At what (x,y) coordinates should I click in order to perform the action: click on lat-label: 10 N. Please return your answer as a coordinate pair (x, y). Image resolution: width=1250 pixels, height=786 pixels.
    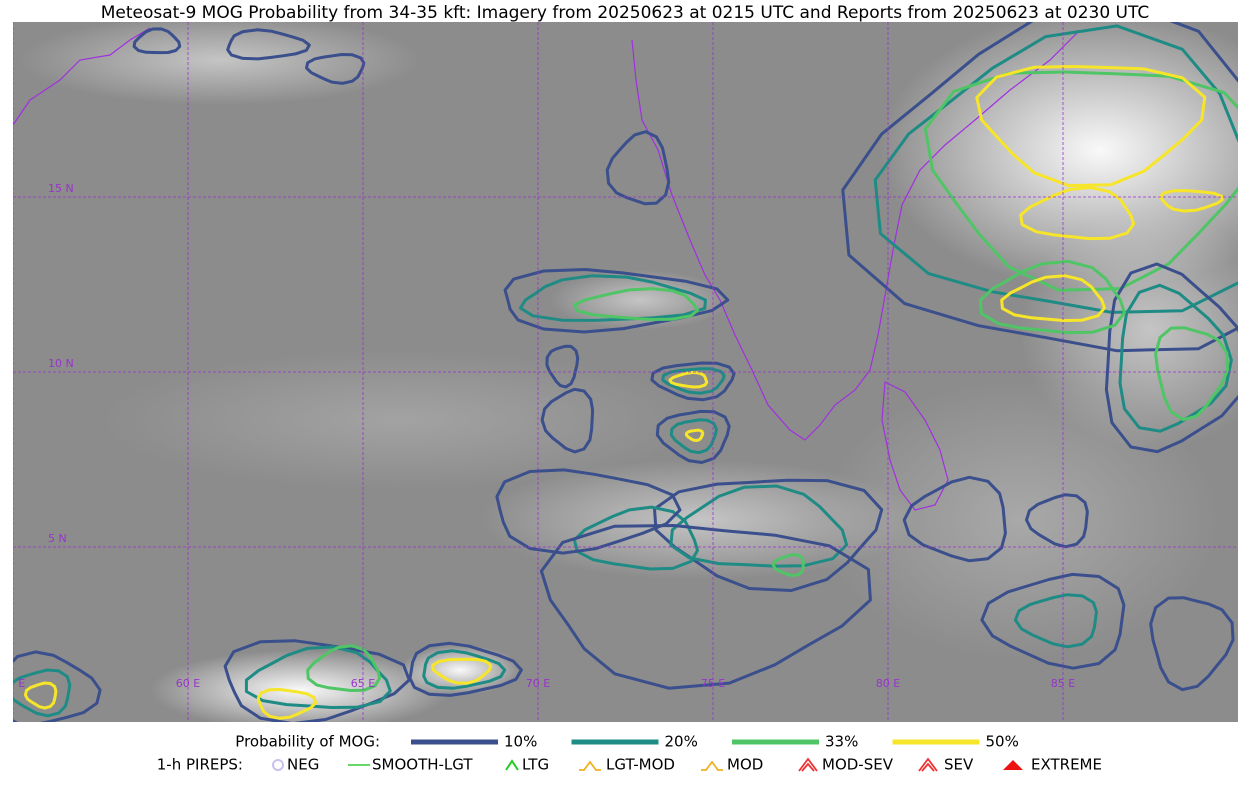
    Looking at the image, I should click on (61, 363).